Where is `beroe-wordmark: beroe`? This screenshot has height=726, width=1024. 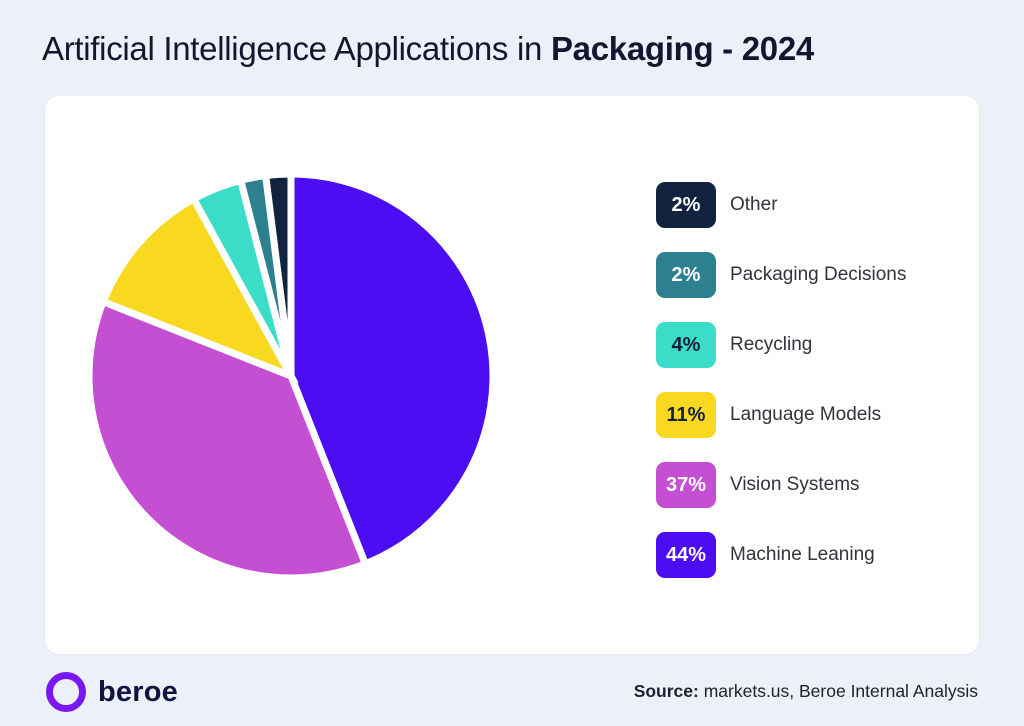 beroe-wordmark: beroe is located at coordinates (138, 691).